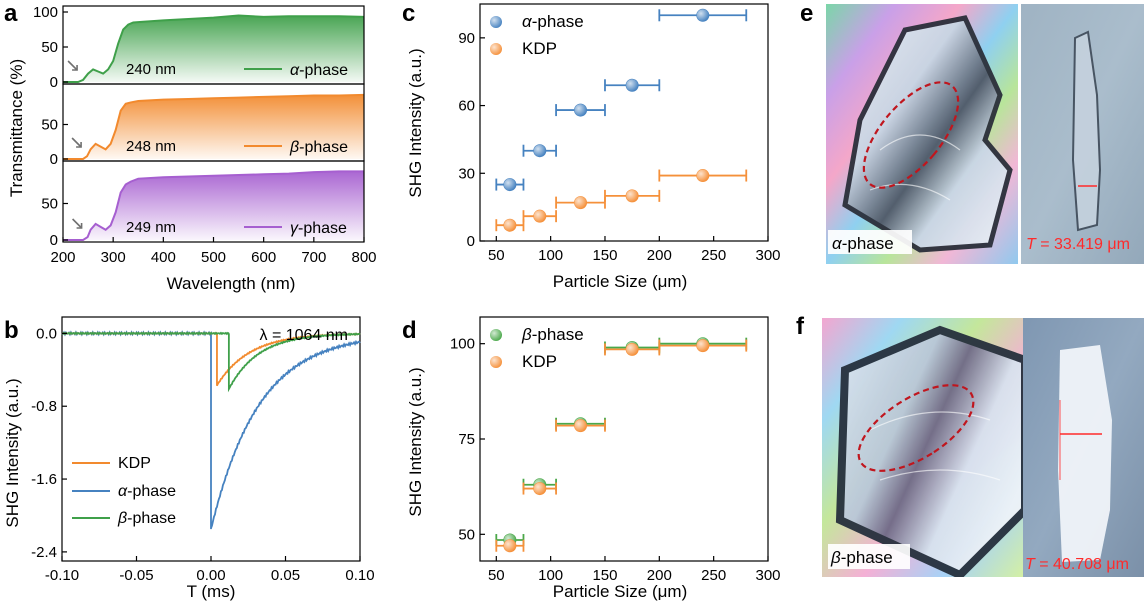  I want to click on y-tick-label: -0.8, so click(44, 406).